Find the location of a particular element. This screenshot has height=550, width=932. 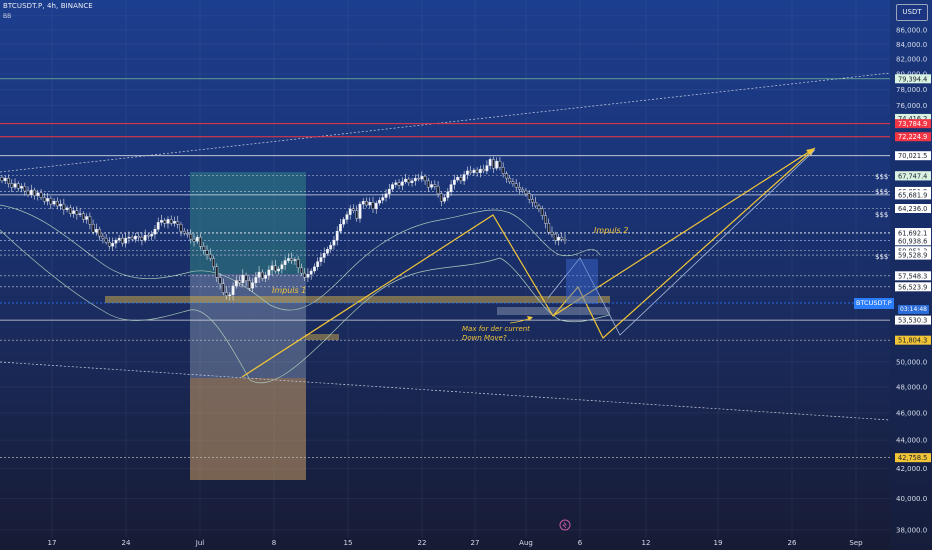

dollar-label-73784: $$$ is located at coordinates (882, 177).